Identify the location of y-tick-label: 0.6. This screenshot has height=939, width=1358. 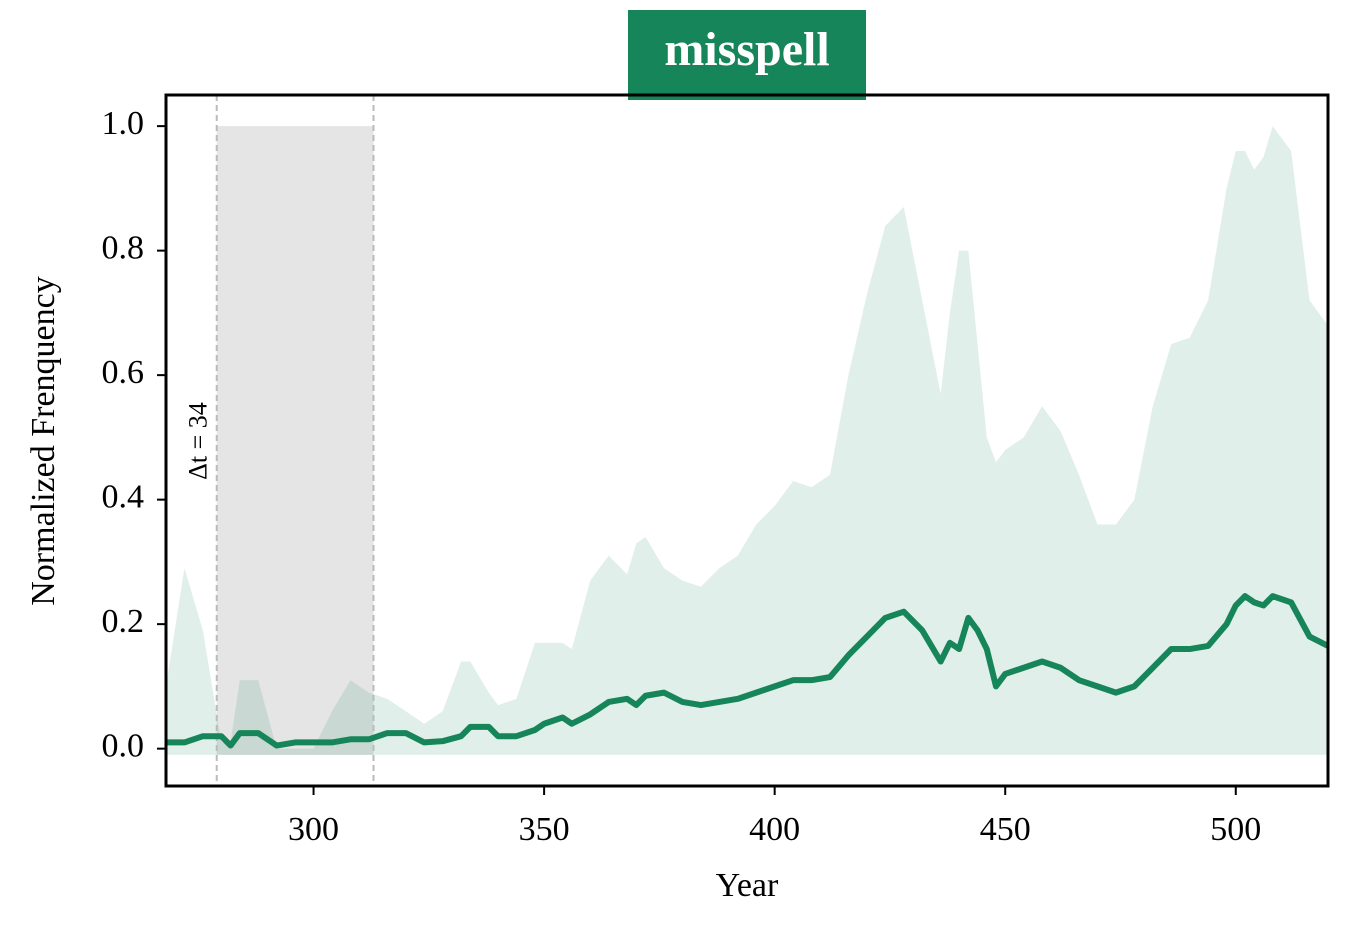
(123, 372).